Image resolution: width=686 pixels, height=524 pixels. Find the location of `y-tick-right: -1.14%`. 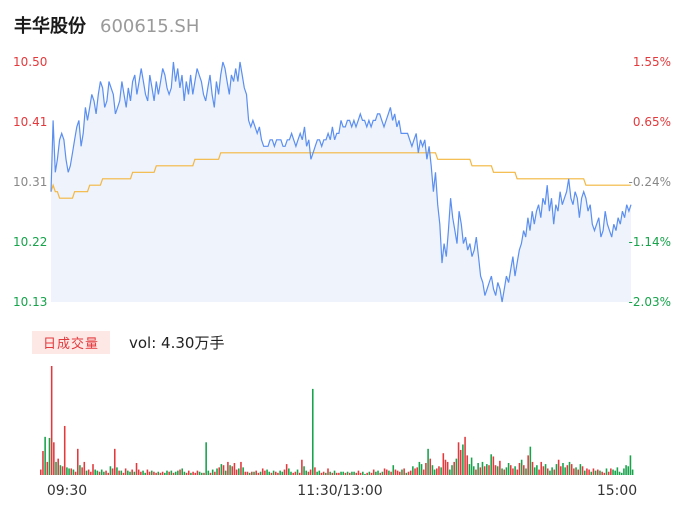

y-tick-right: -1.14% is located at coordinates (650, 242).